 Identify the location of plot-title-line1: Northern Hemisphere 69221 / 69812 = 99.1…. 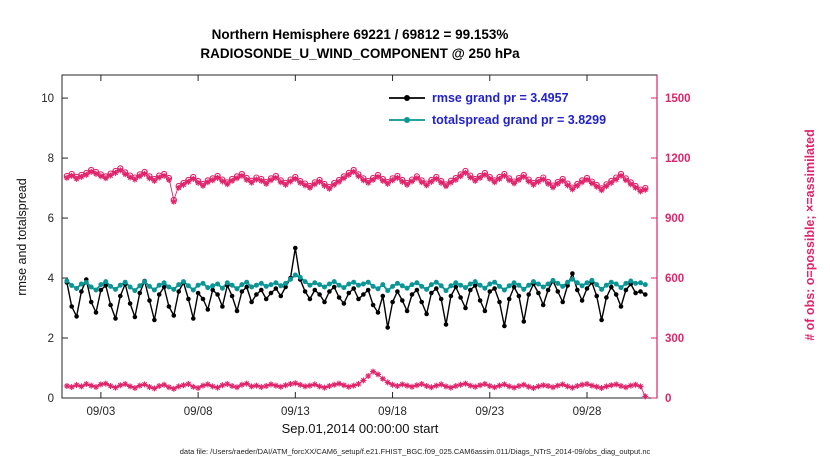
(360, 34).